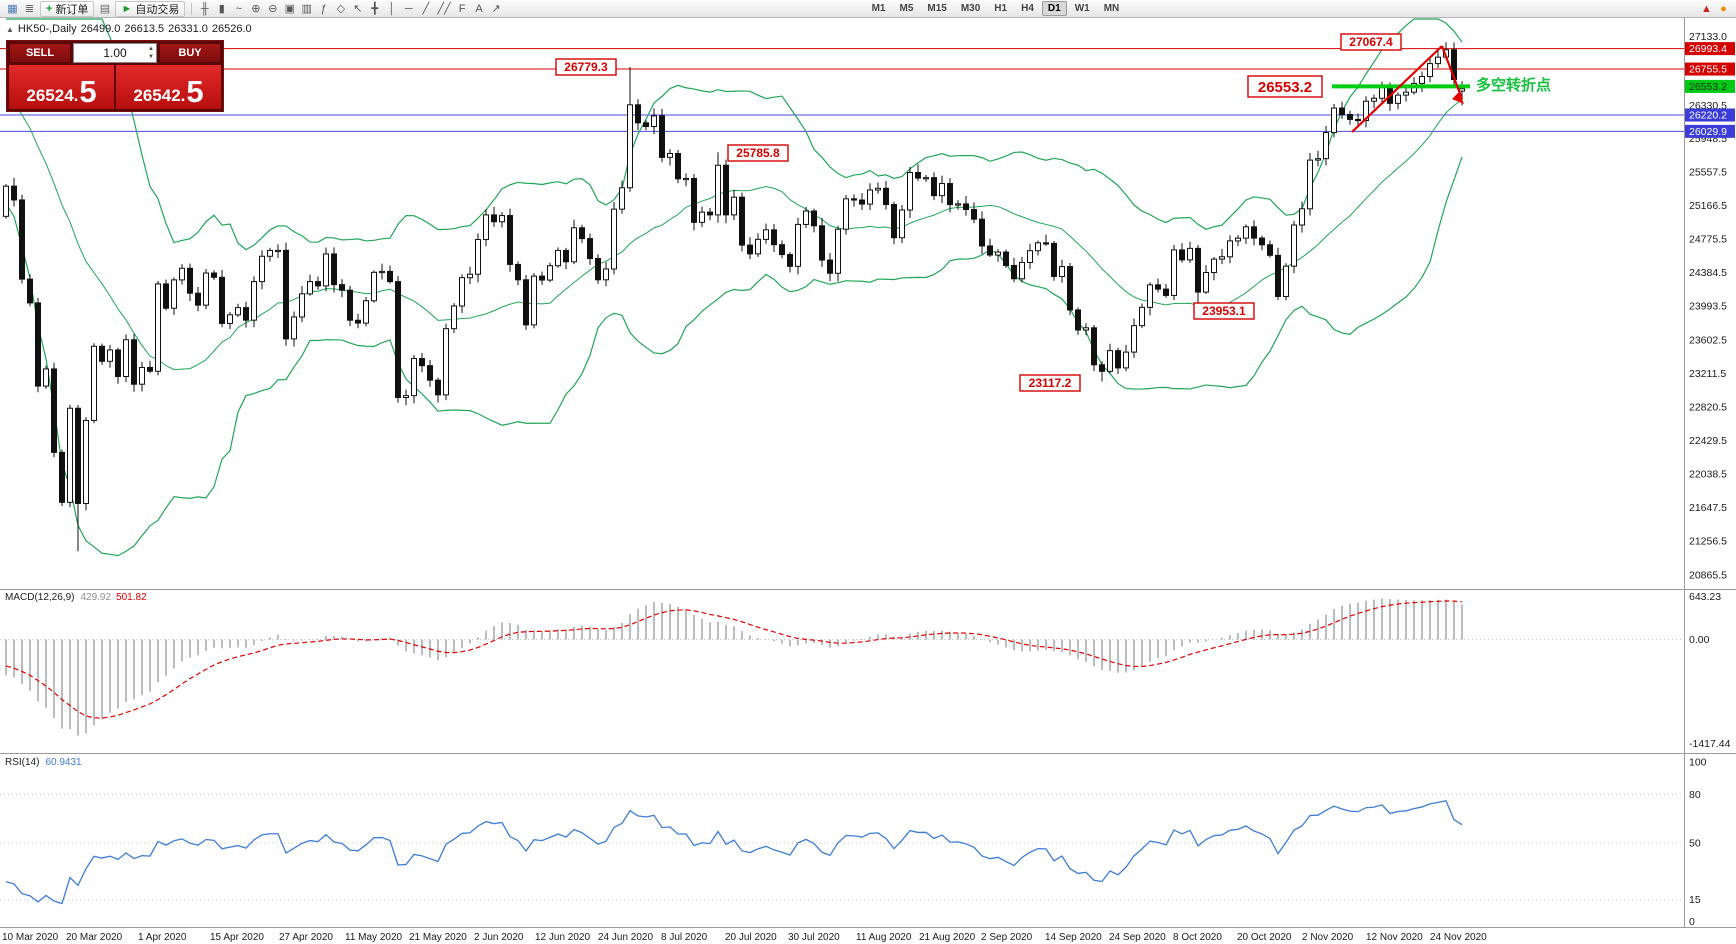  What do you see at coordinates (105, 9) in the screenshot?
I see `data-window-icon: ▤` at bounding box center [105, 9].